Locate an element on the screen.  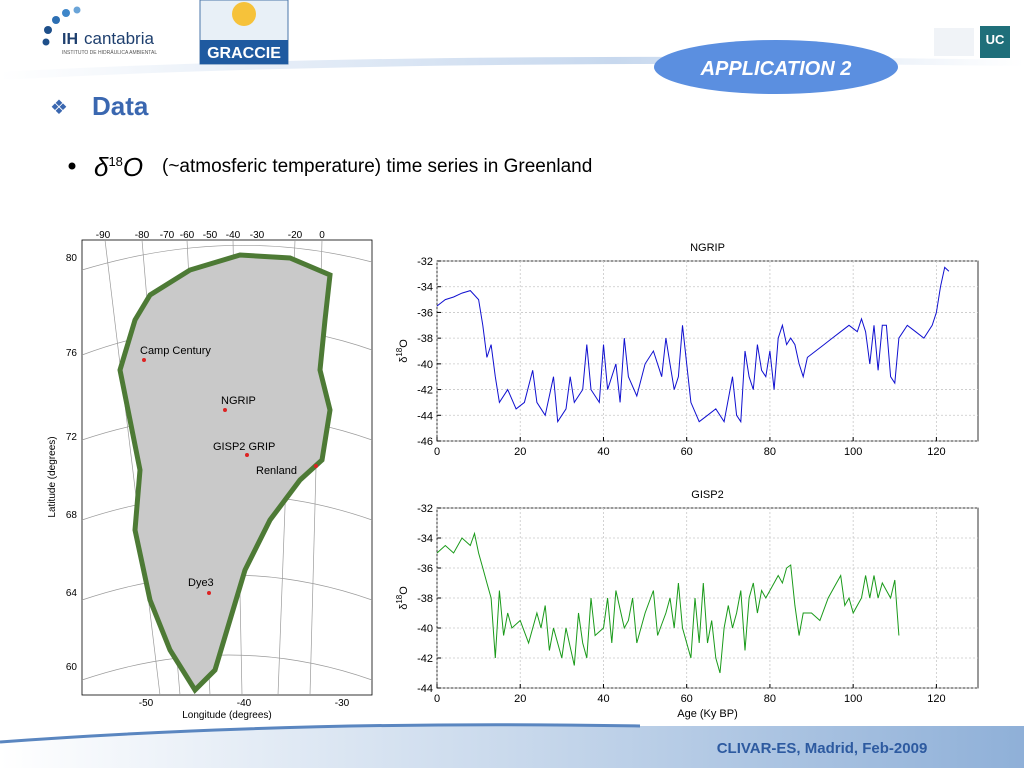
site-label: Dye3 is located at coordinates (201, 583).